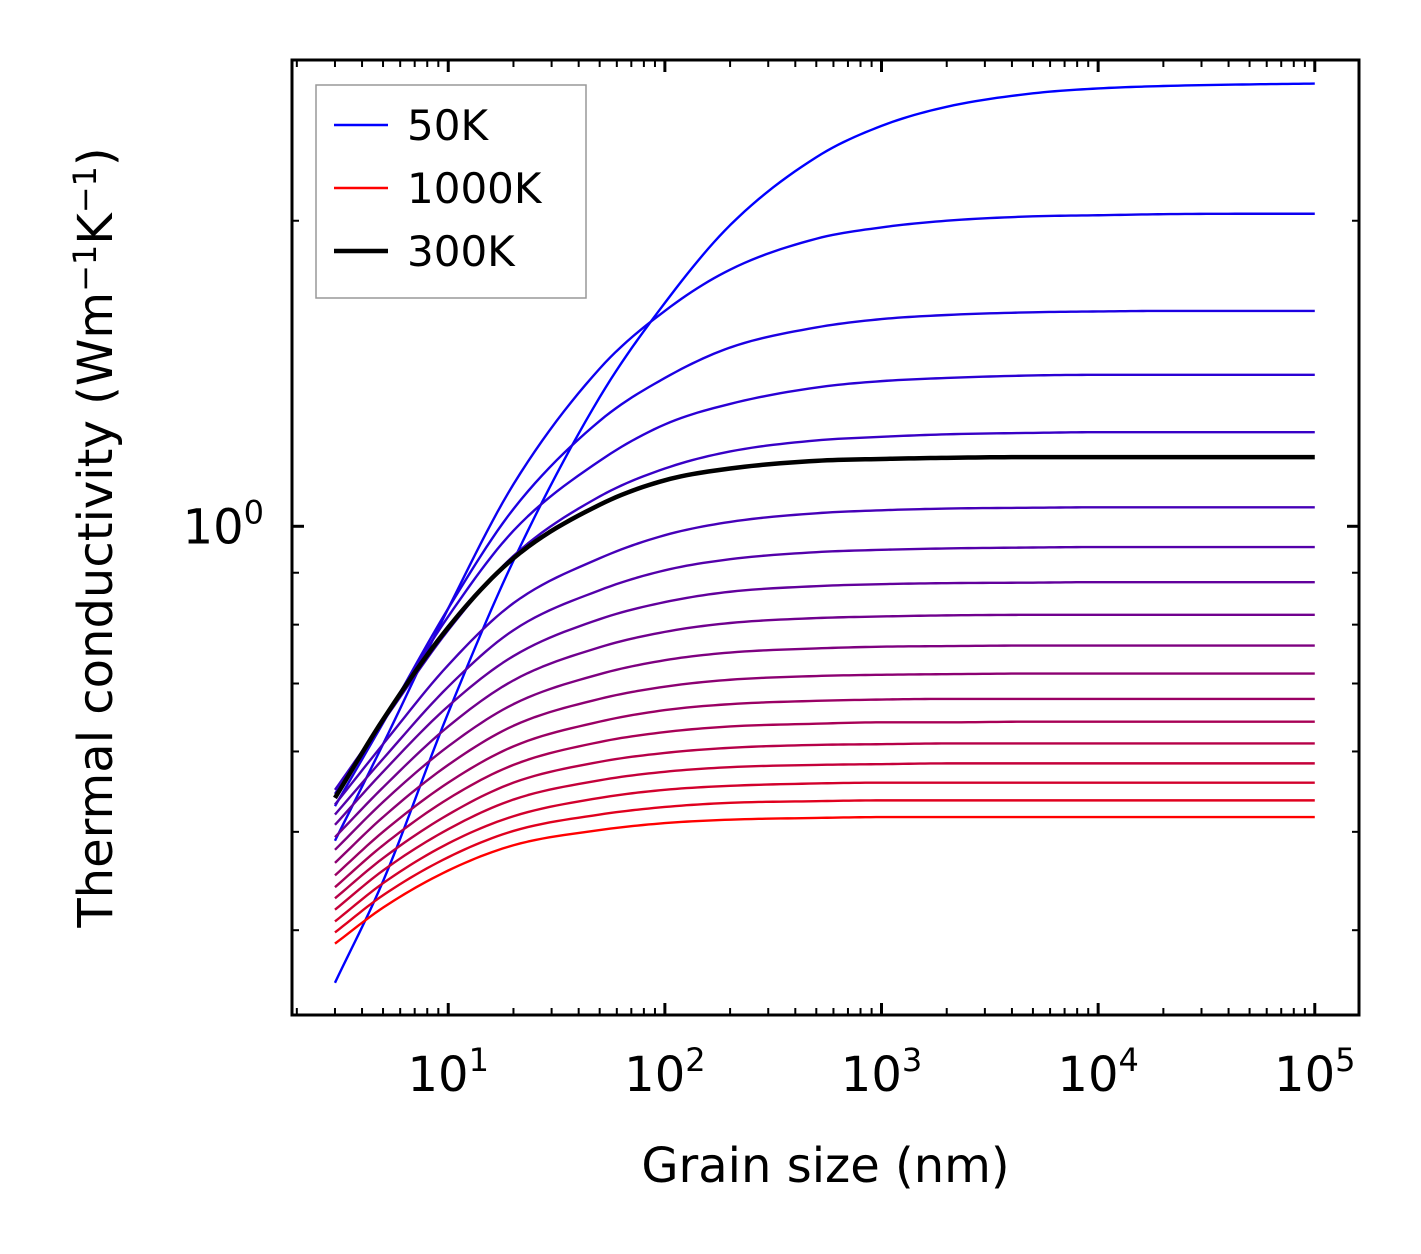  I want to click on series-line-t8, so click(824, 703).